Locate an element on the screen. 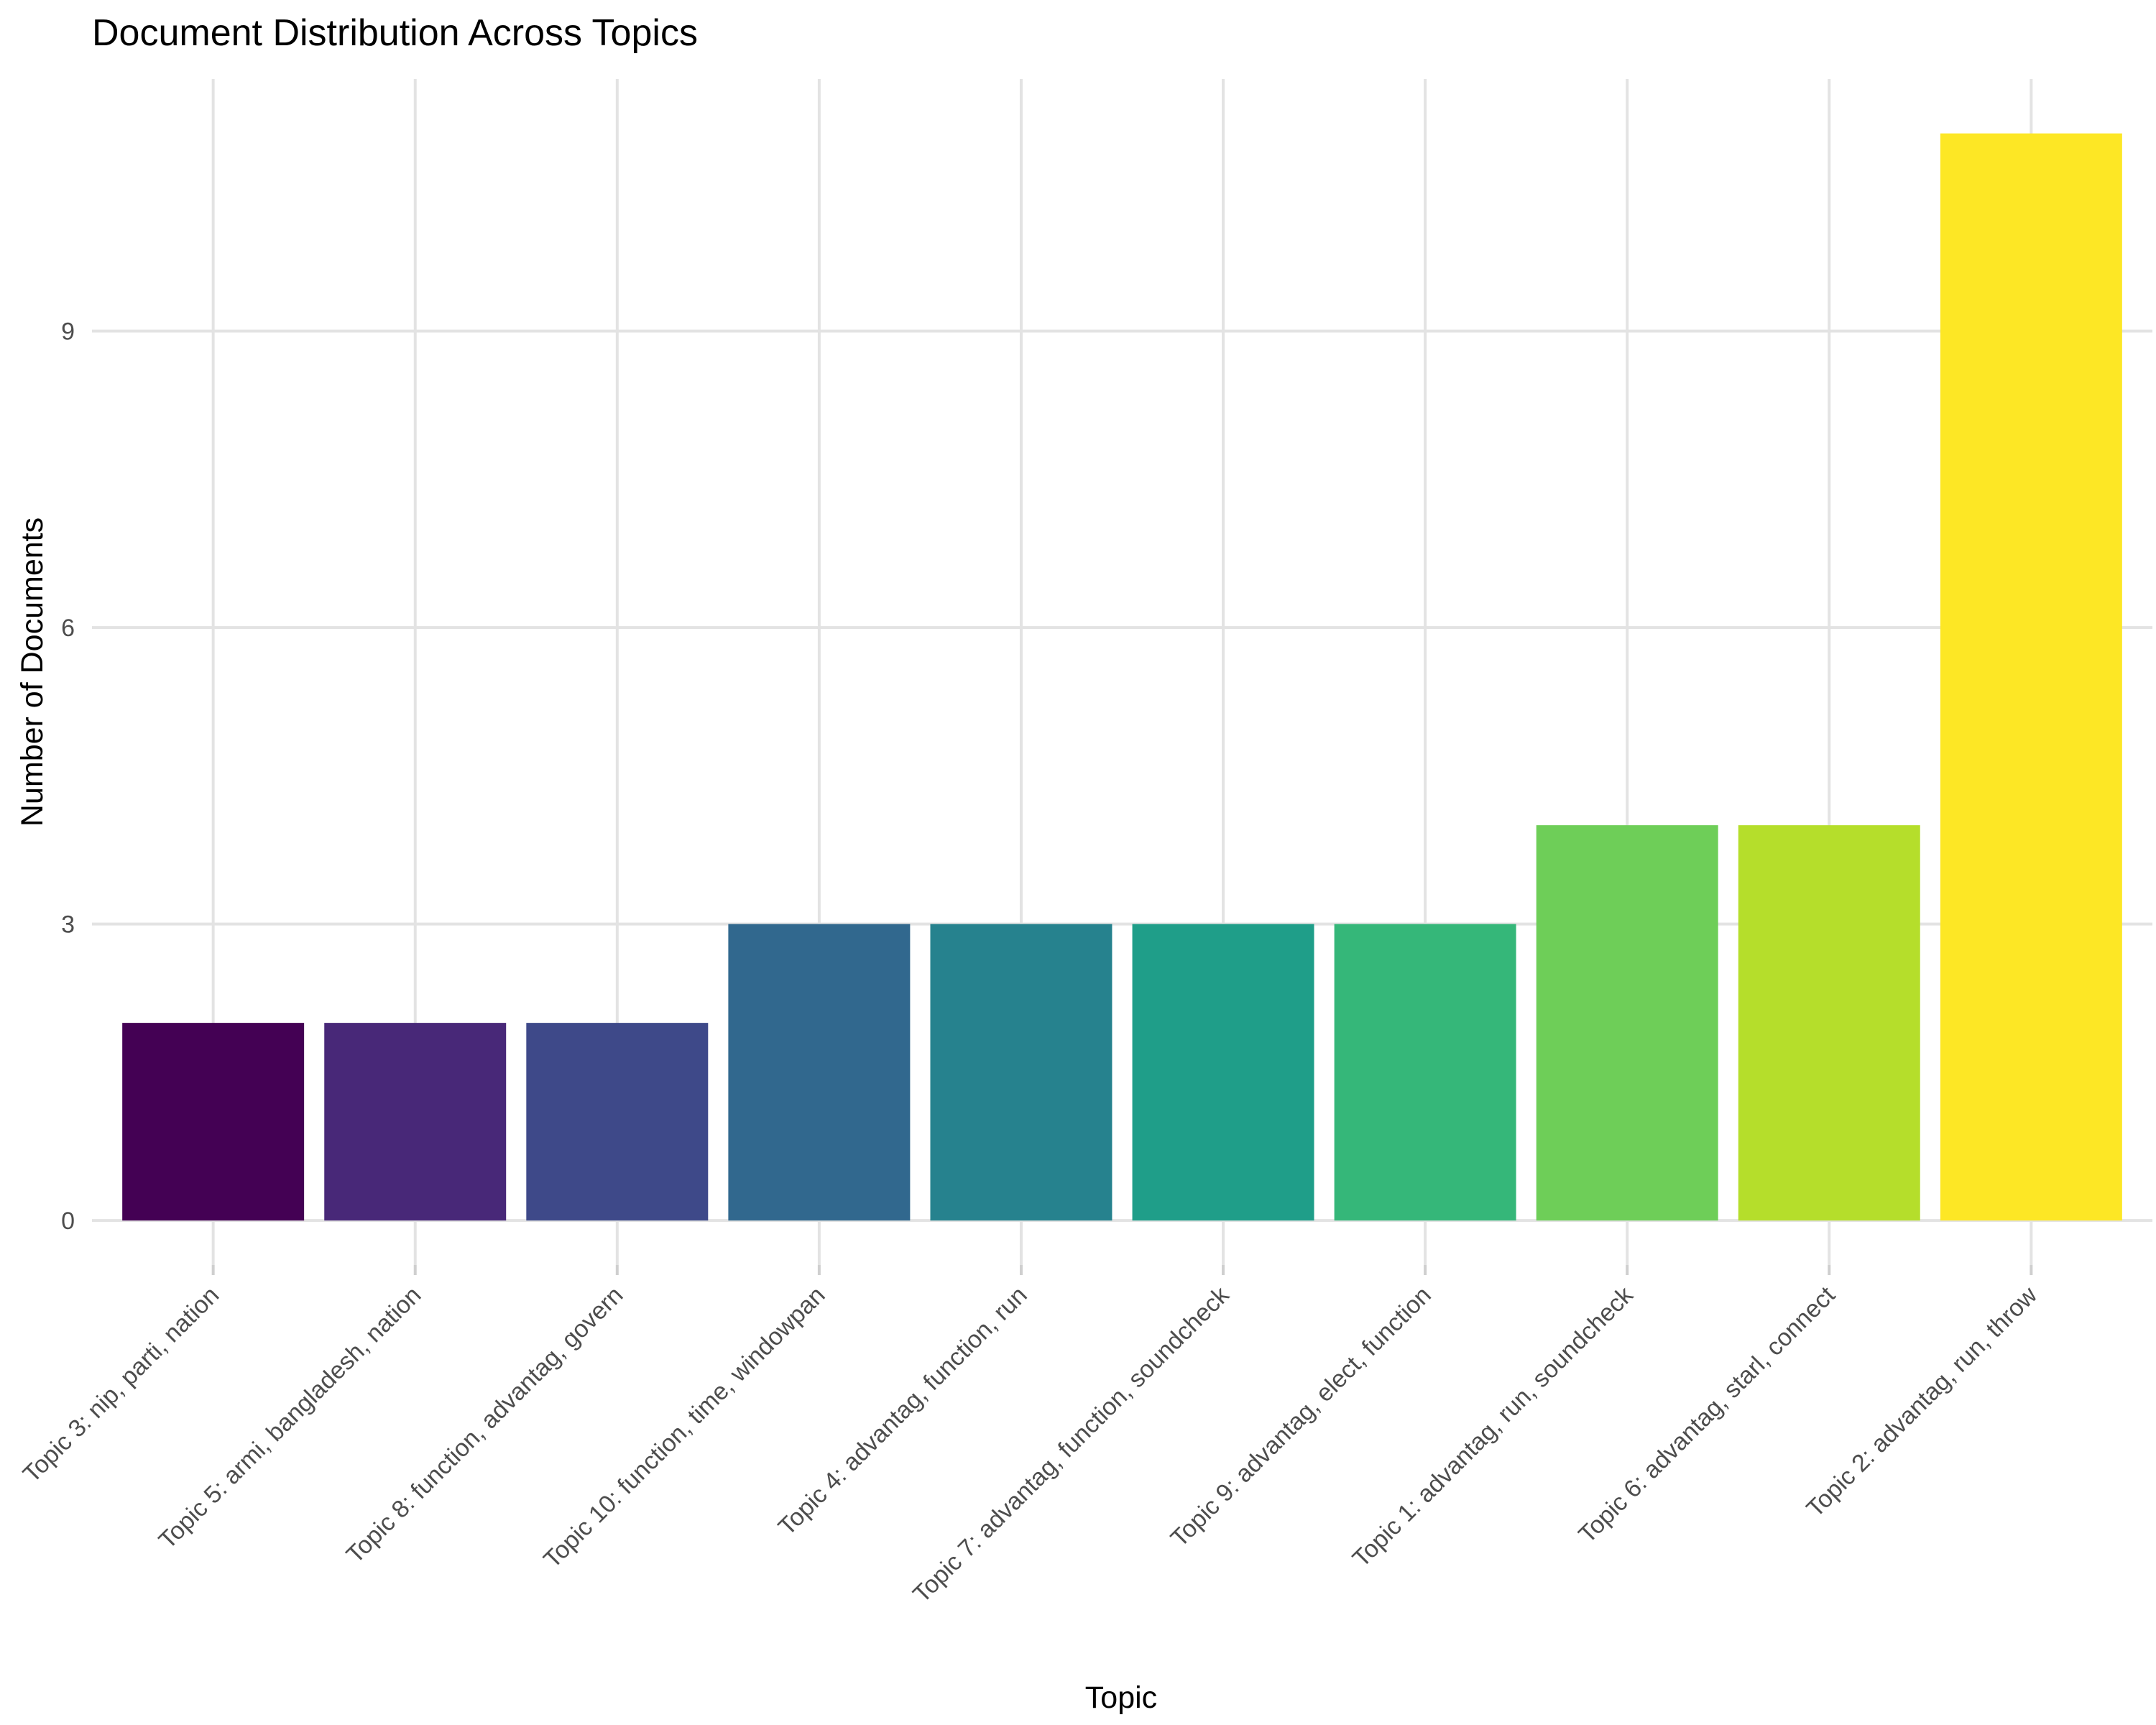 The image size is (2156, 1725). y-tick-label: 9 is located at coordinates (68, 332).